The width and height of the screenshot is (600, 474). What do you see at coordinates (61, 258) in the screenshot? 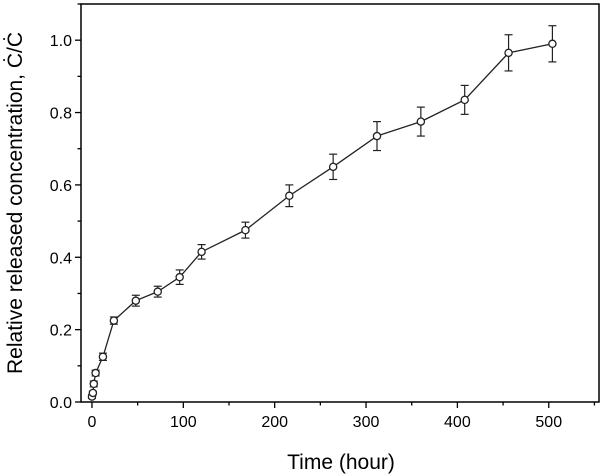
I see `y-tick-label: 0.4` at bounding box center [61, 258].